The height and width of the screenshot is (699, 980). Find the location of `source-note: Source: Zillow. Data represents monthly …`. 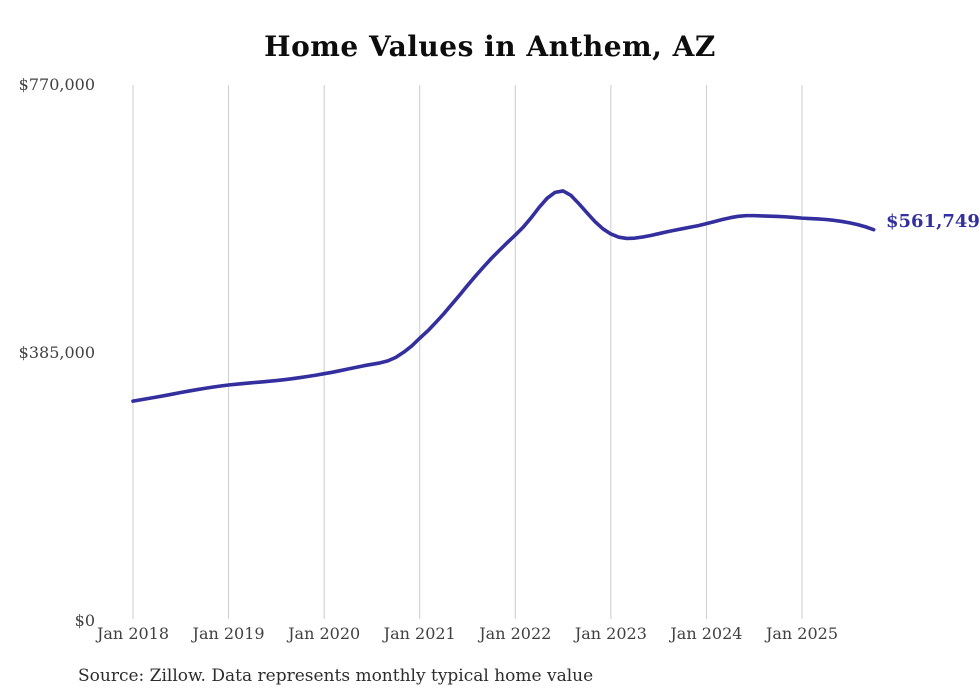

source-note: Source: Zillow. Data represents monthly … is located at coordinates (336, 676).